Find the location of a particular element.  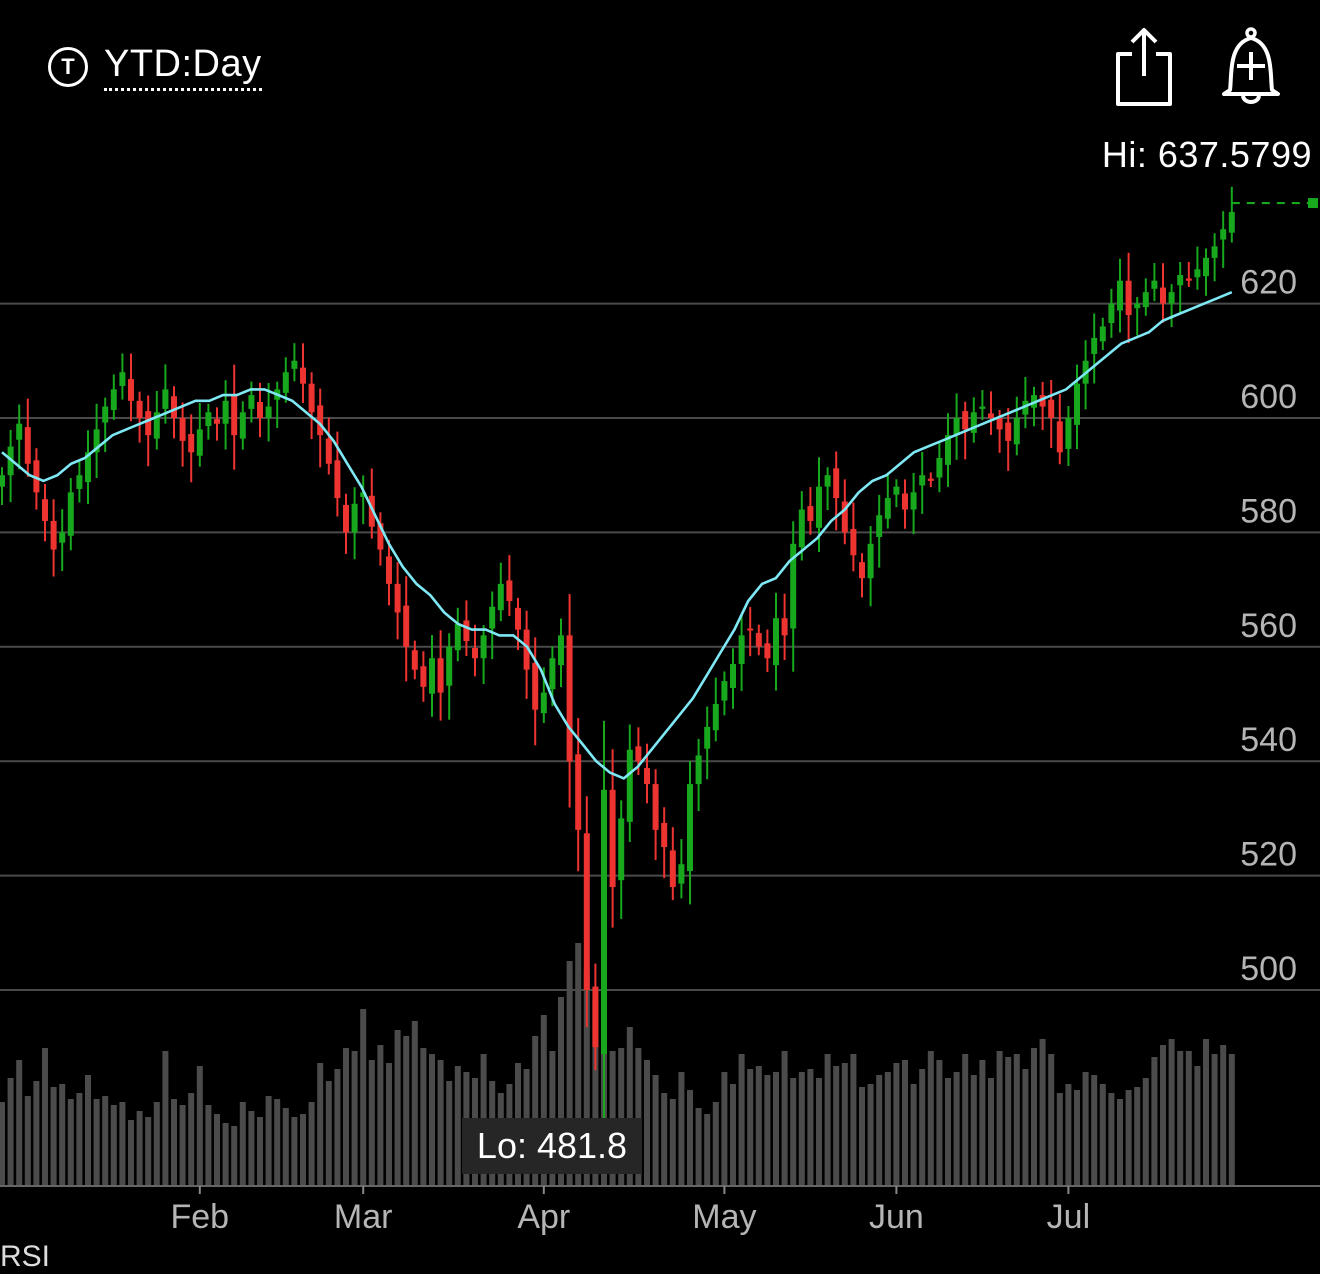

high-price-label: Hi: 637.5799 is located at coordinates (1206, 154).